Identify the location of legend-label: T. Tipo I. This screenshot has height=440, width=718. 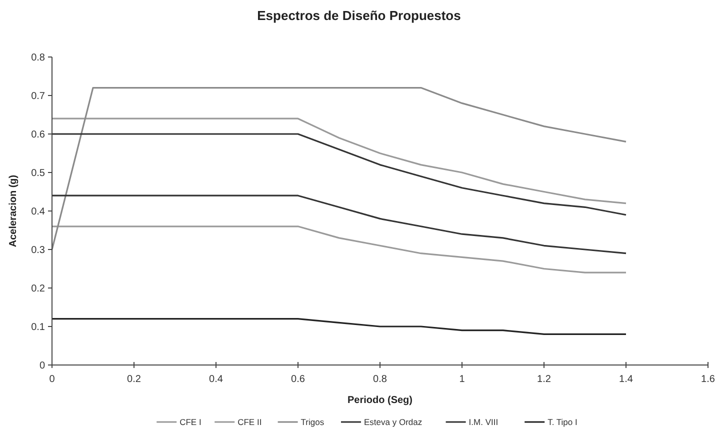
(563, 421).